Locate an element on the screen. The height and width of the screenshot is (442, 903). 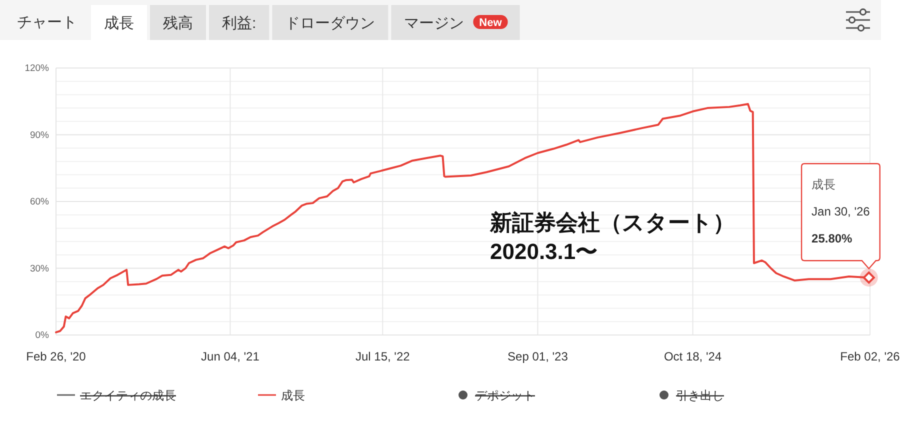
text: New is located at coordinates (490, 23).